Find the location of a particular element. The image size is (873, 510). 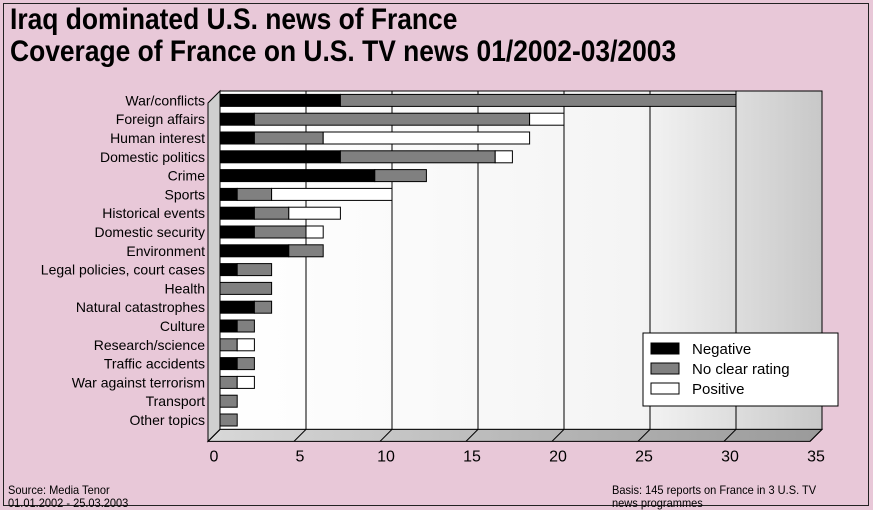

source-line-1: Source: Media Tenor is located at coordinates (59, 490).